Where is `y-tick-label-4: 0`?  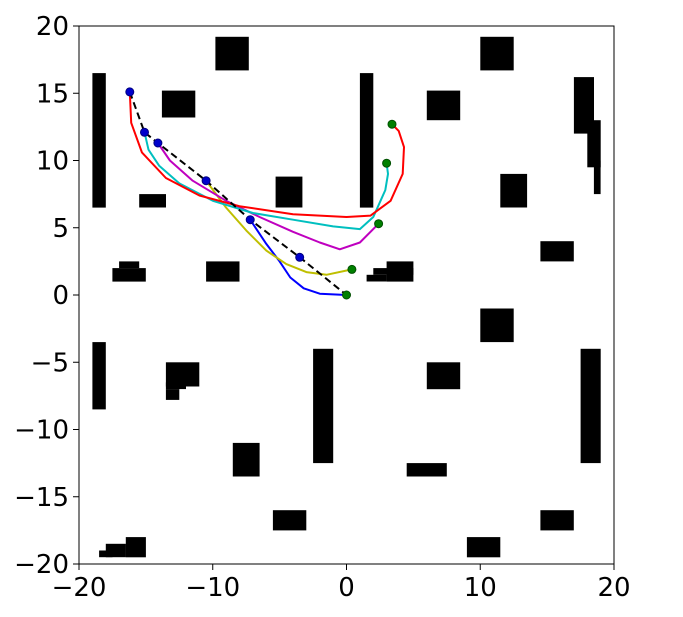
y-tick-label-4: 0 is located at coordinates (60, 296).